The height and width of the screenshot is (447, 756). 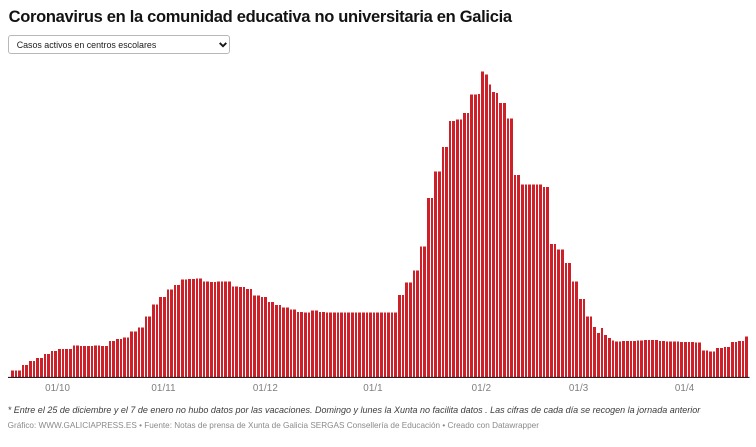 I want to click on svg-text: 01/3, so click(x=579, y=388).